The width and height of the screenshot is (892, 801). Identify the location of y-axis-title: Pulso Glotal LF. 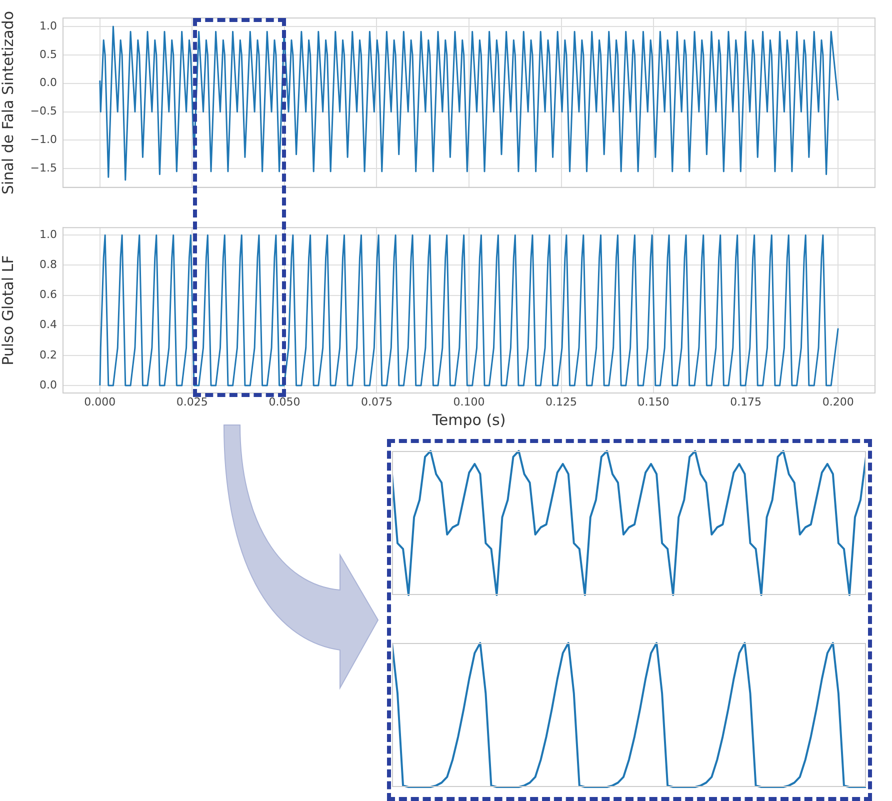
(8, 310).